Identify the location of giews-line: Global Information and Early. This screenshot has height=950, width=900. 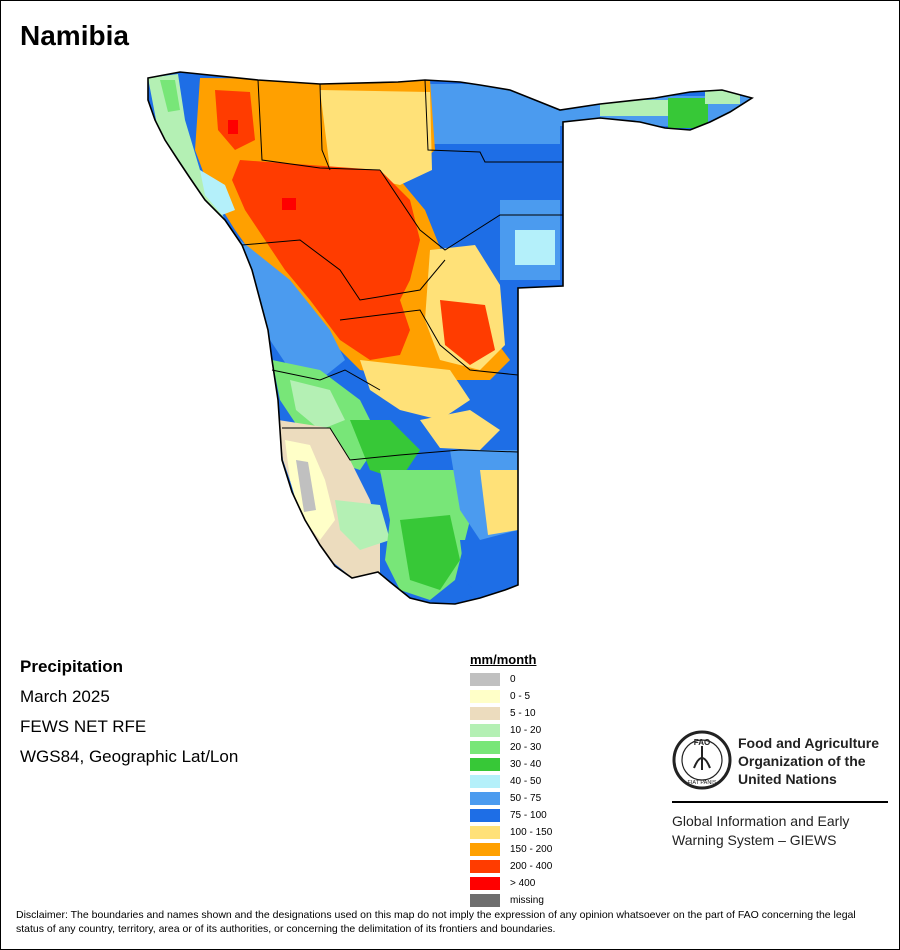
(761, 821).